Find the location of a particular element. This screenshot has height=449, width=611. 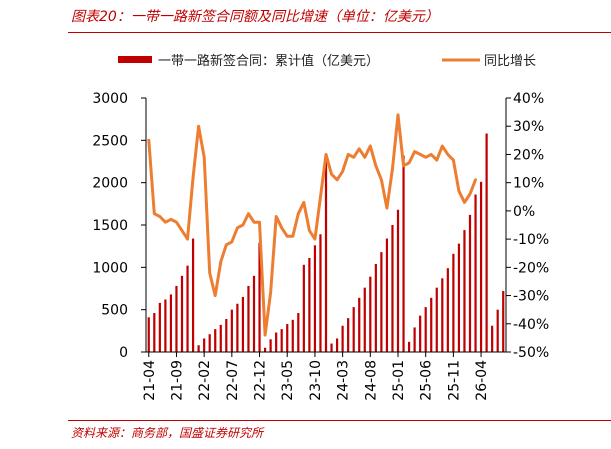

right-tick-label: 0% is located at coordinates (524, 212).